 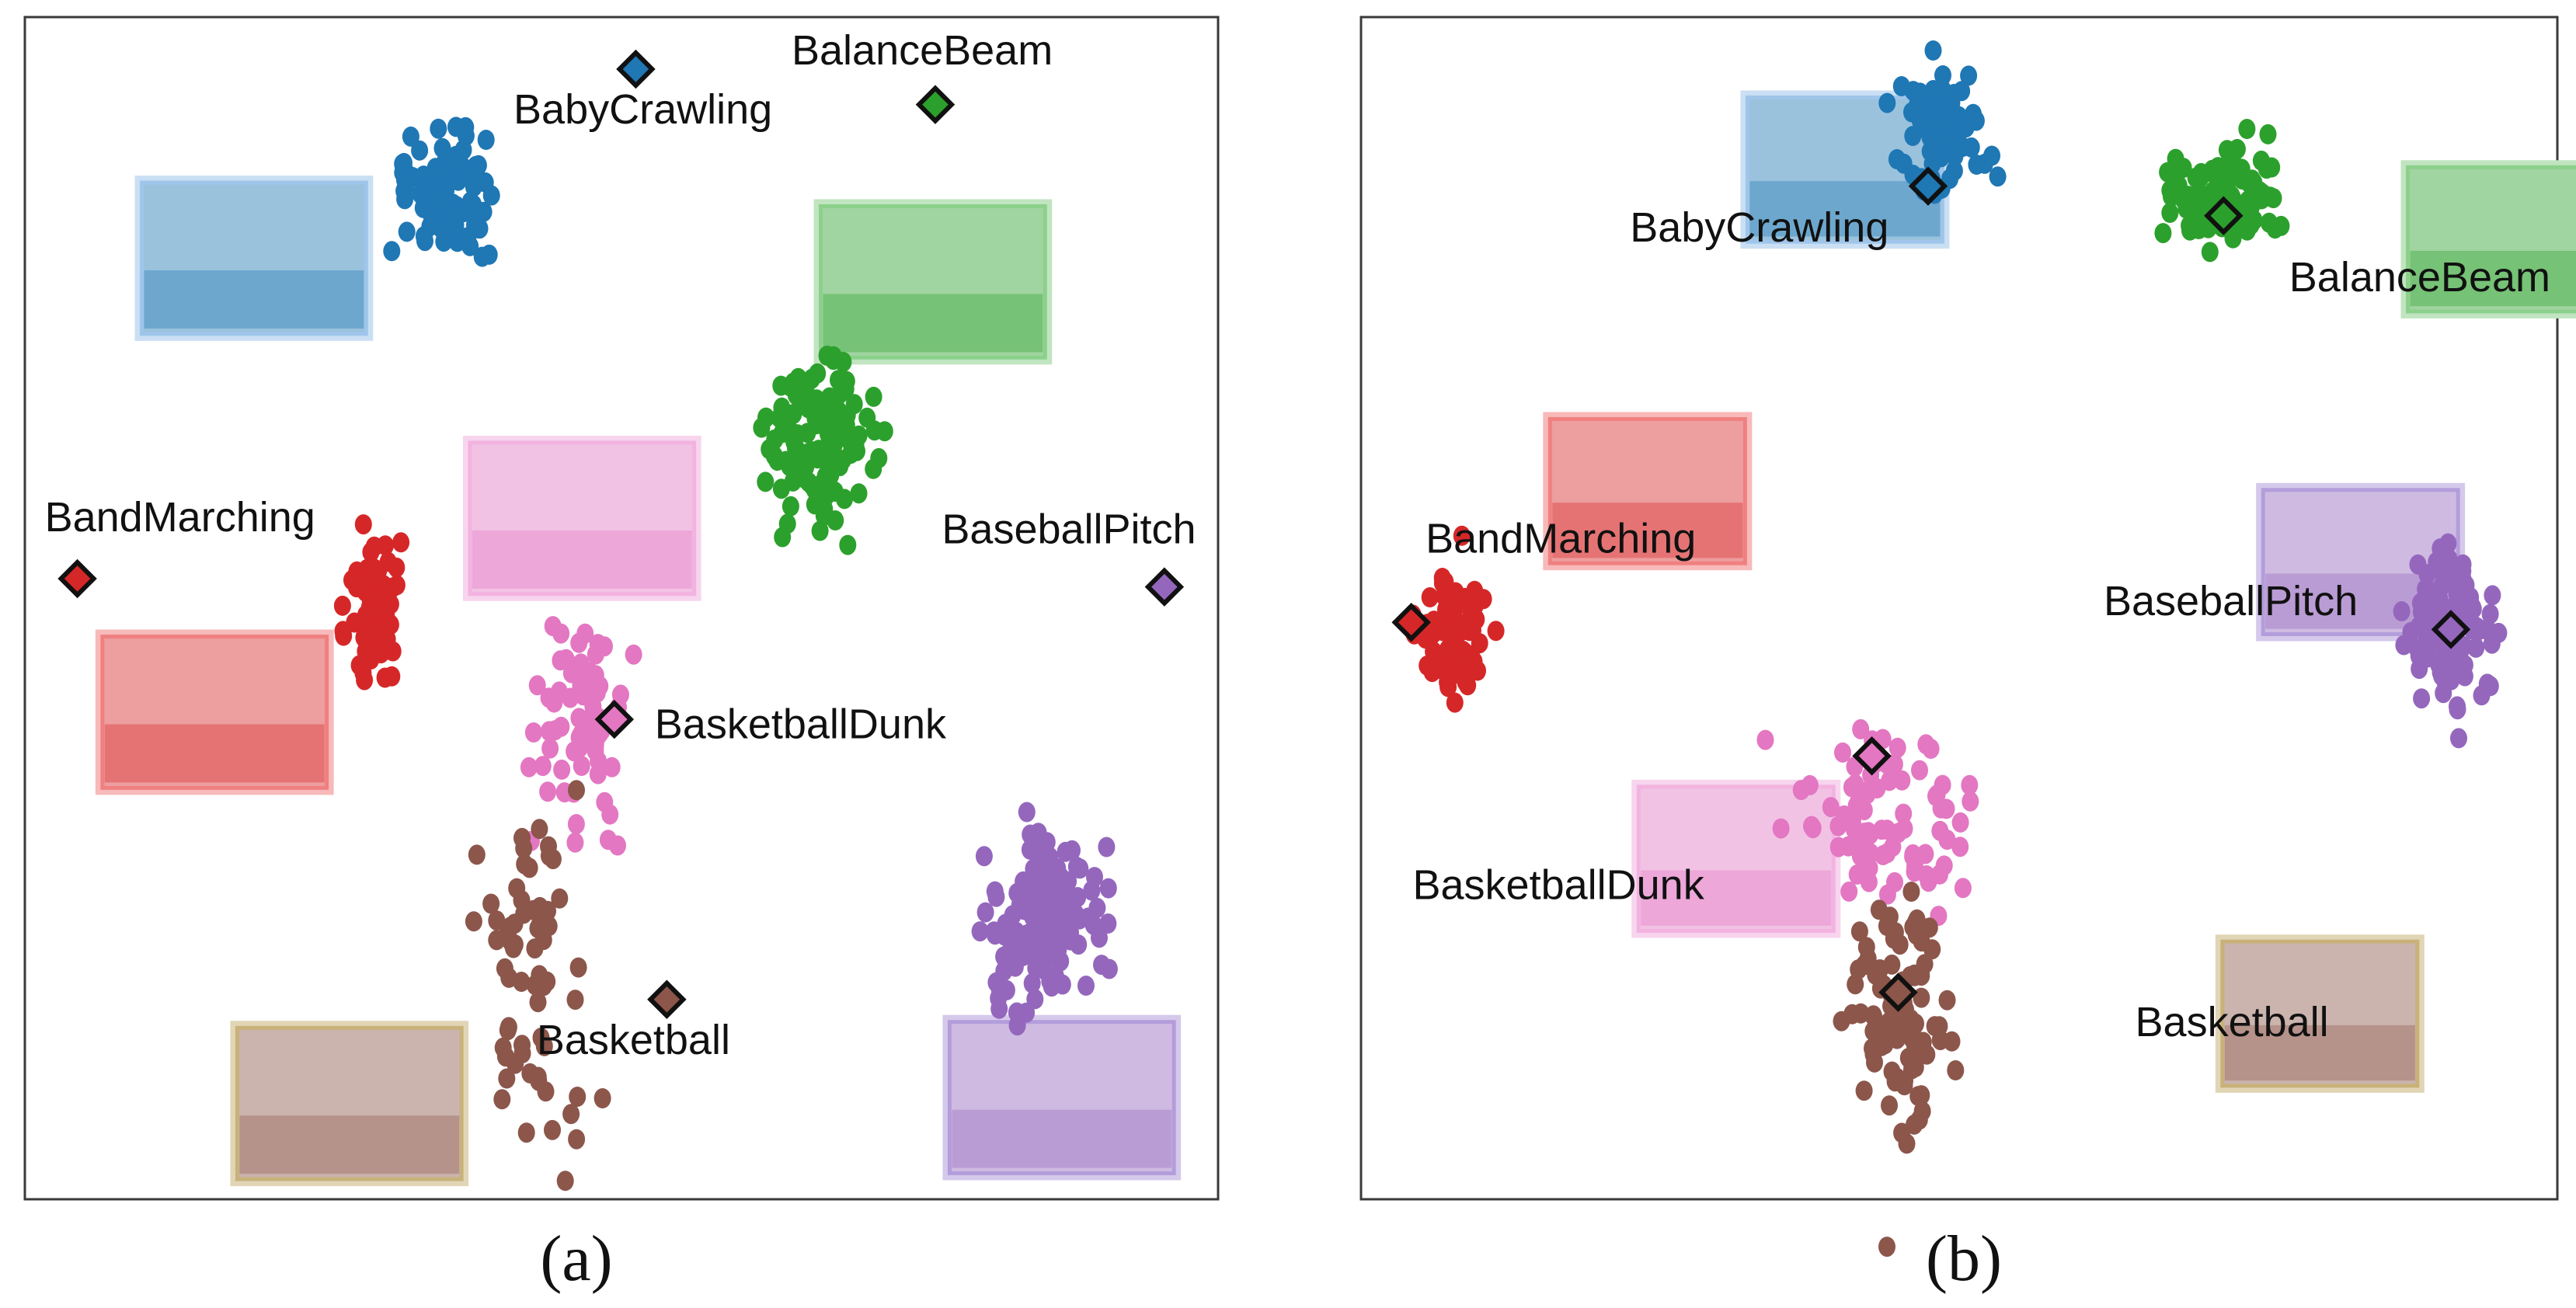 What do you see at coordinates (2231, 601) in the screenshot?
I see `baseball-pitch-label: BaseballPitch` at bounding box center [2231, 601].